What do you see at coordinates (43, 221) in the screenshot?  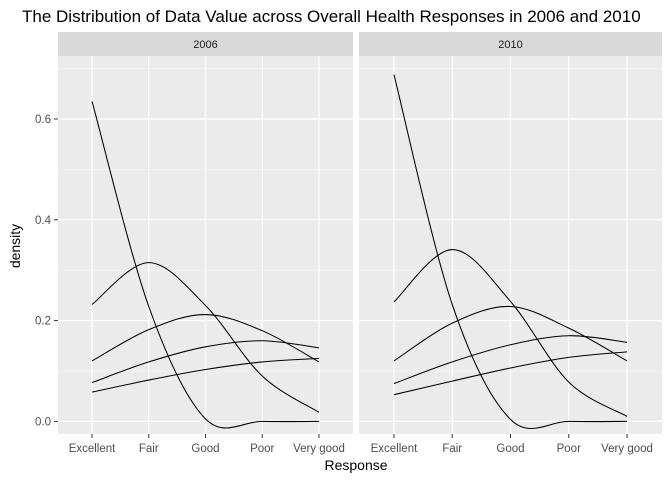 I see `y-tick-label: 0.4` at bounding box center [43, 221].